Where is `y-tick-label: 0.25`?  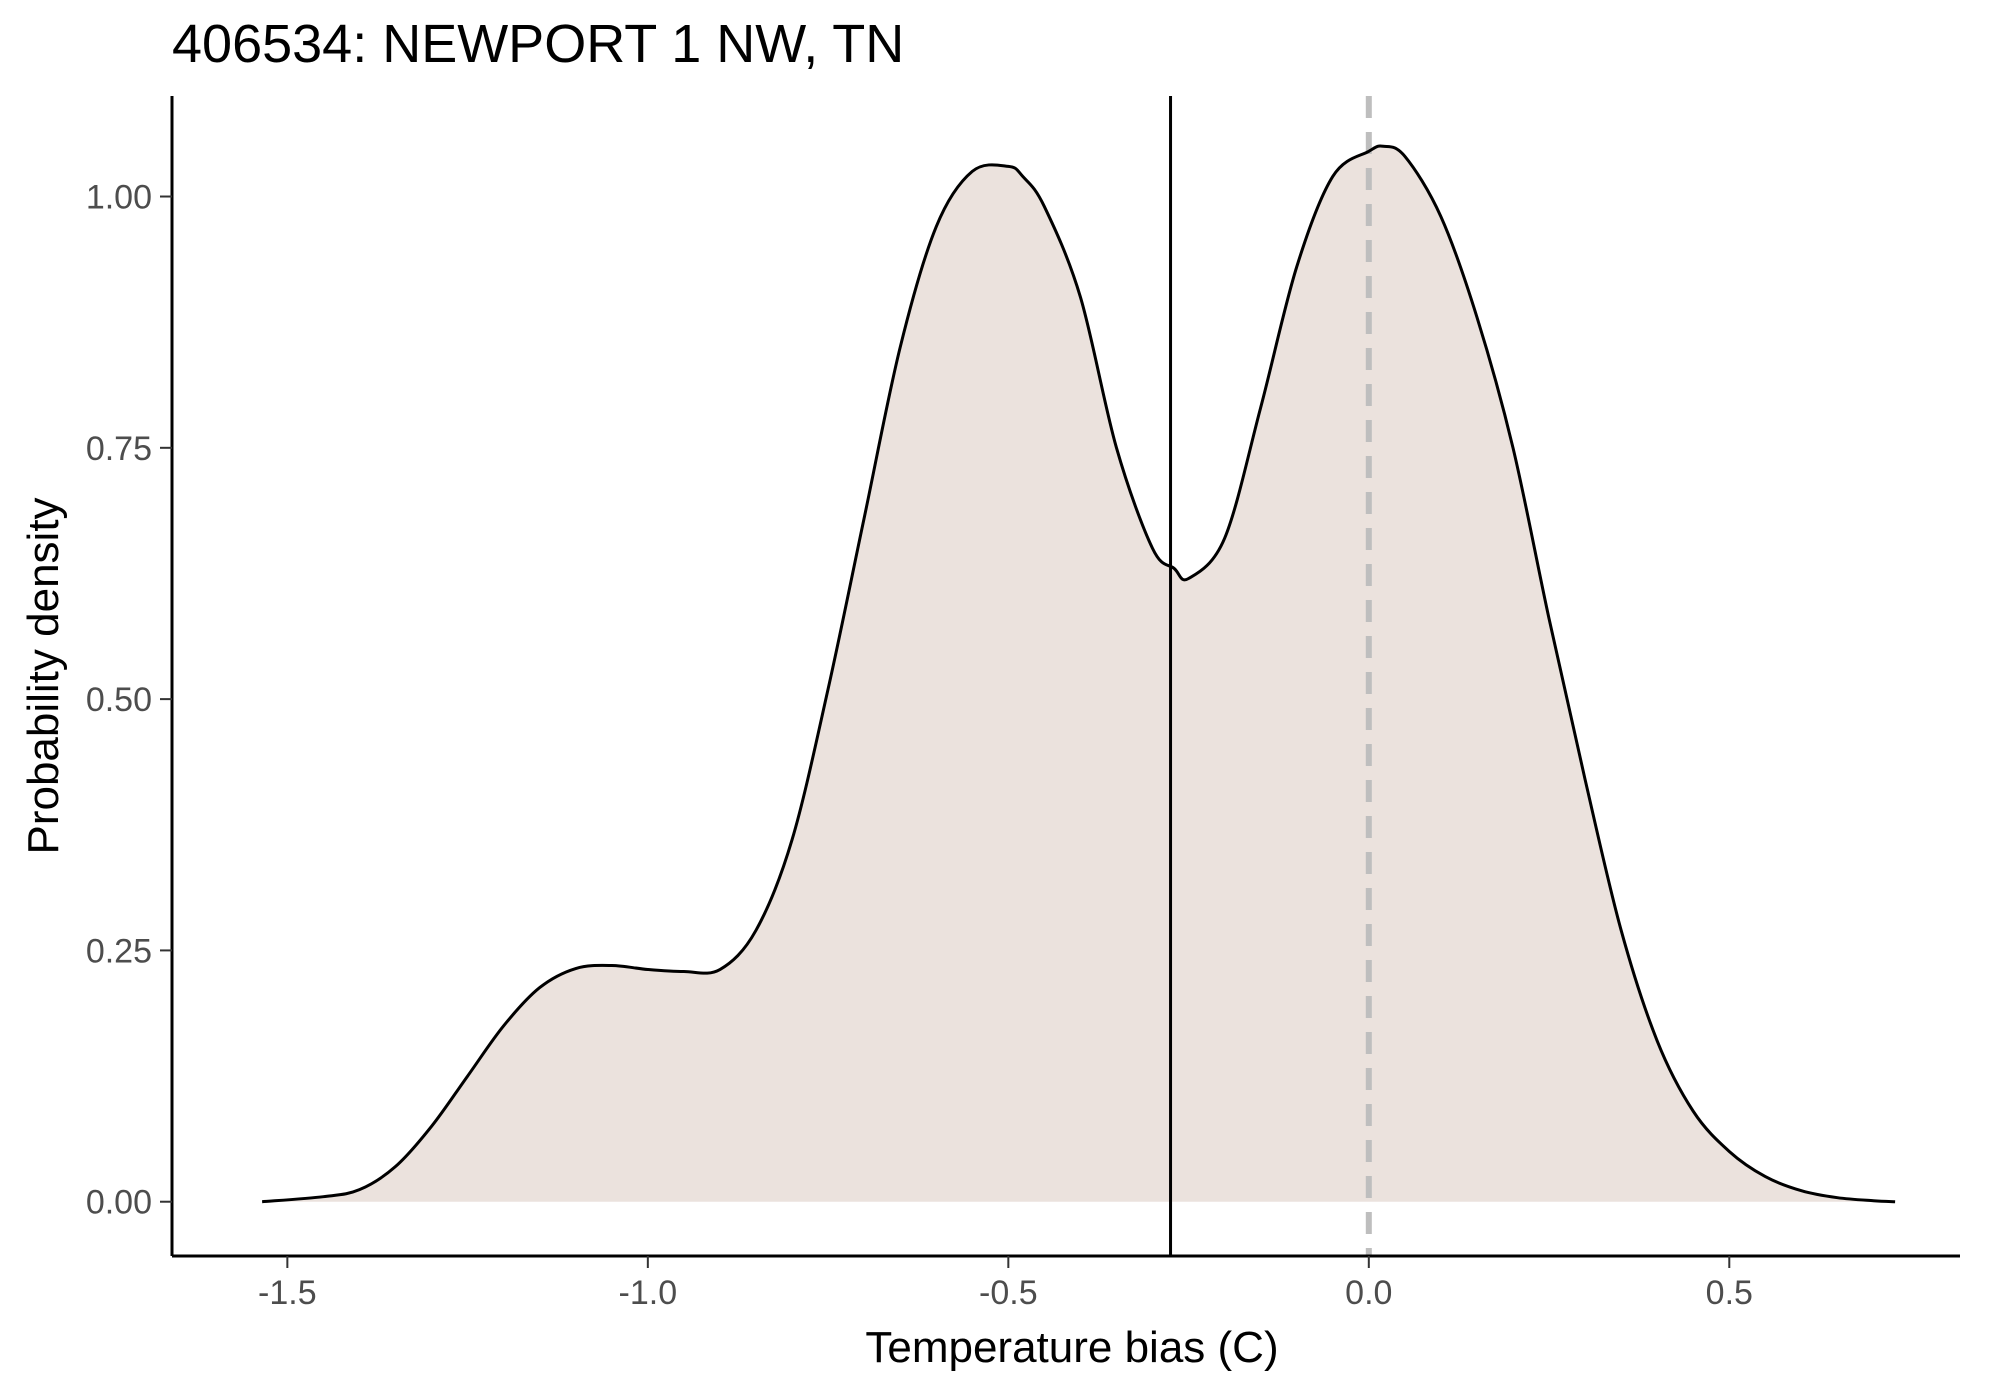
y-tick-label: 0.25 is located at coordinates (119, 951).